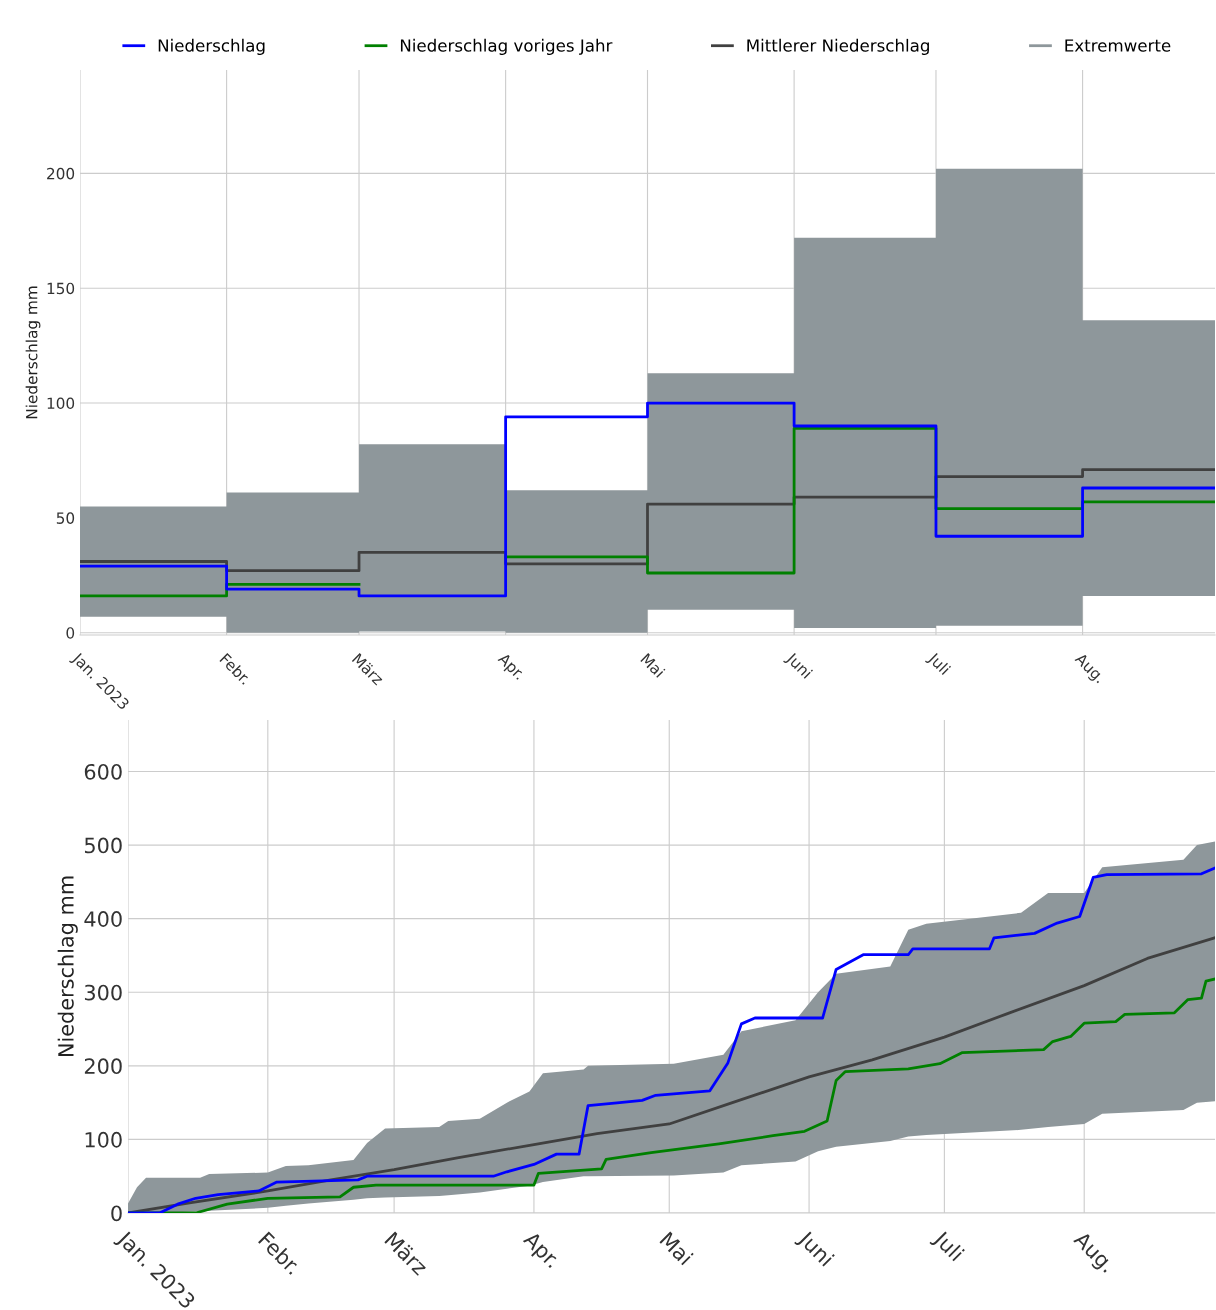 The image size is (1216, 1310). Describe the element at coordinates (103, 771) in the screenshot. I see `y-tick-label: 600` at that location.